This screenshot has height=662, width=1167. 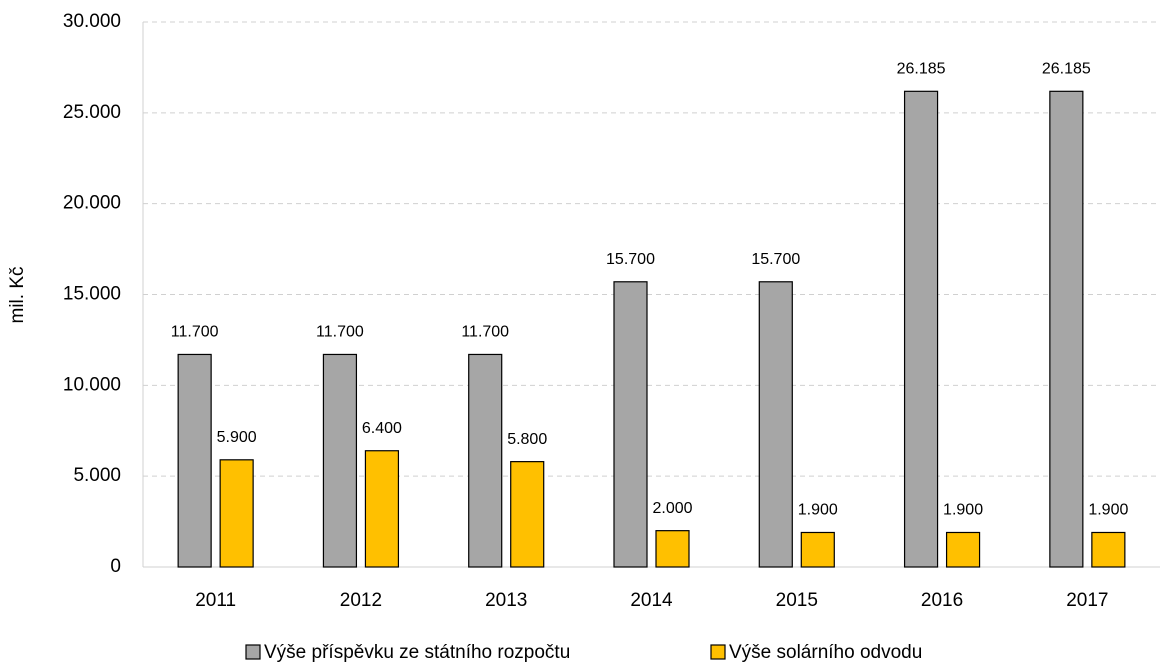 I want to click on y-tick-label: 5.000, so click(x=97, y=475).